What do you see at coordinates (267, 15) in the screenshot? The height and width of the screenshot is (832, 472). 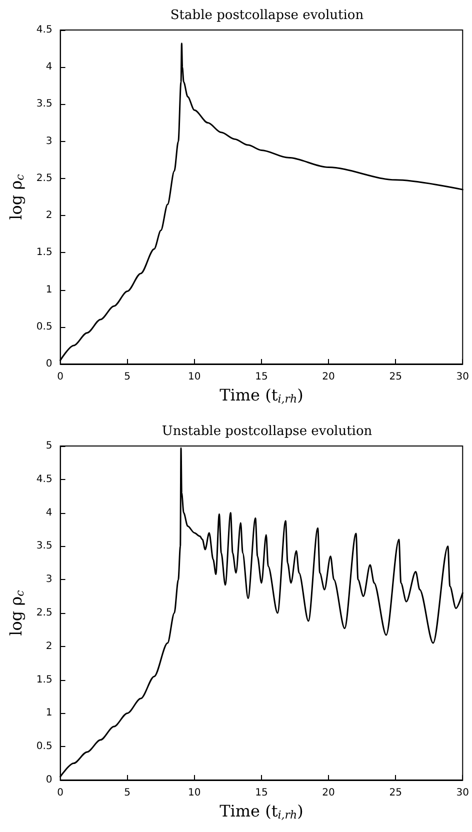 I see `chart-title: Stable postcollapse evolution` at bounding box center [267, 15].